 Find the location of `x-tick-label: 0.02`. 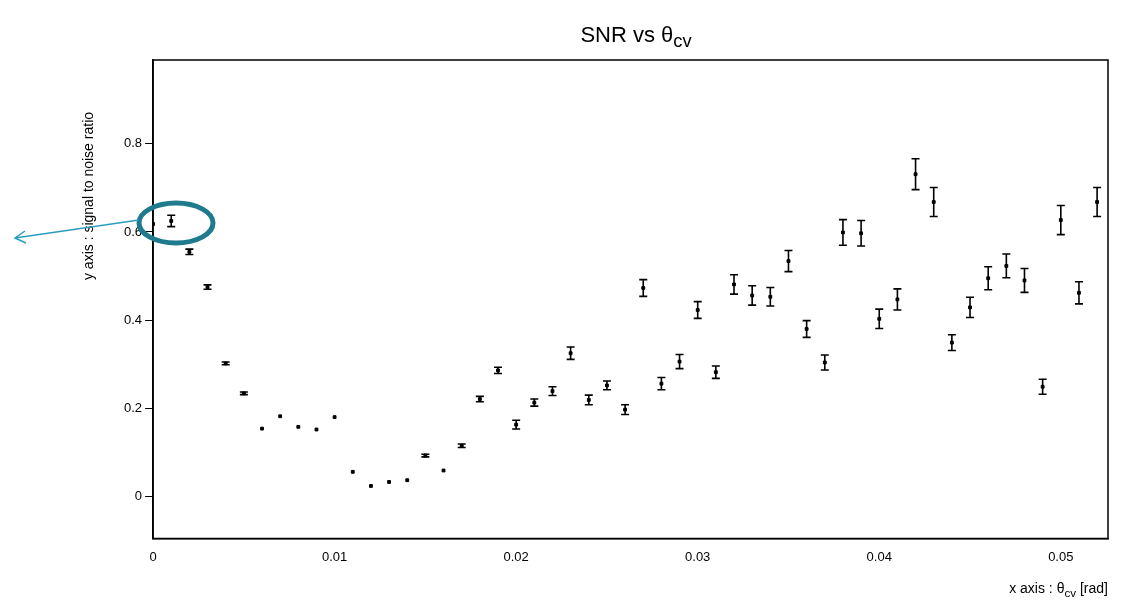

x-tick-label: 0.02 is located at coordinates (516, 556).